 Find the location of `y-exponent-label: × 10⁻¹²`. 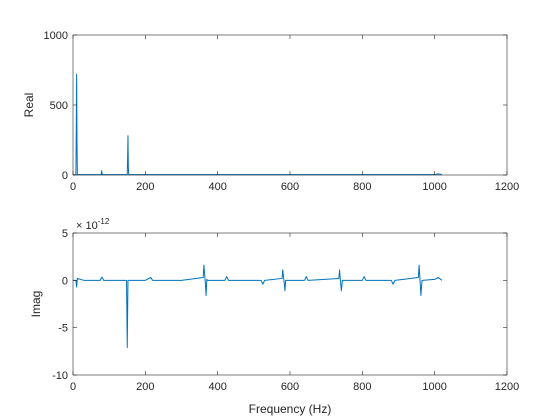

y-exponent-label: × 10⁻¹² is located at coordinates (93, 224).